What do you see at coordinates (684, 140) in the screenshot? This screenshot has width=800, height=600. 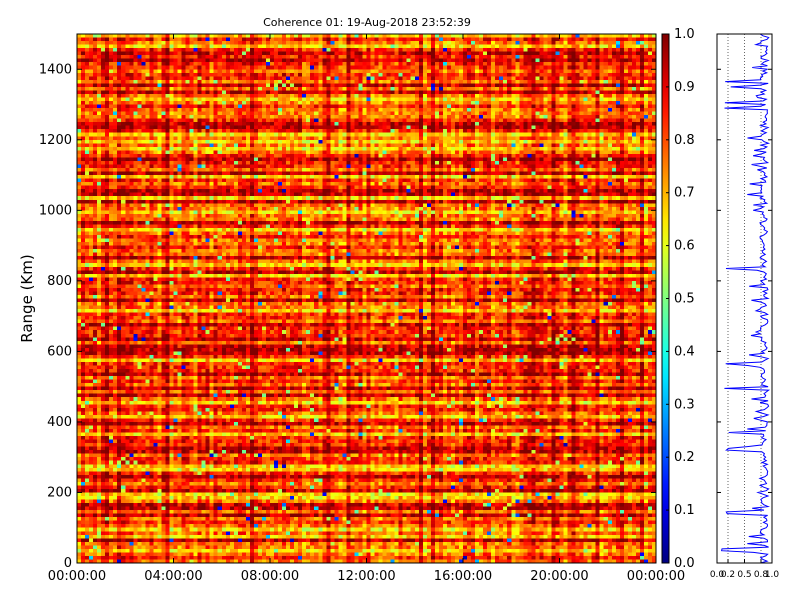 I see `colorbar-tick-label: 0.8` at bounding box center [684, 140].